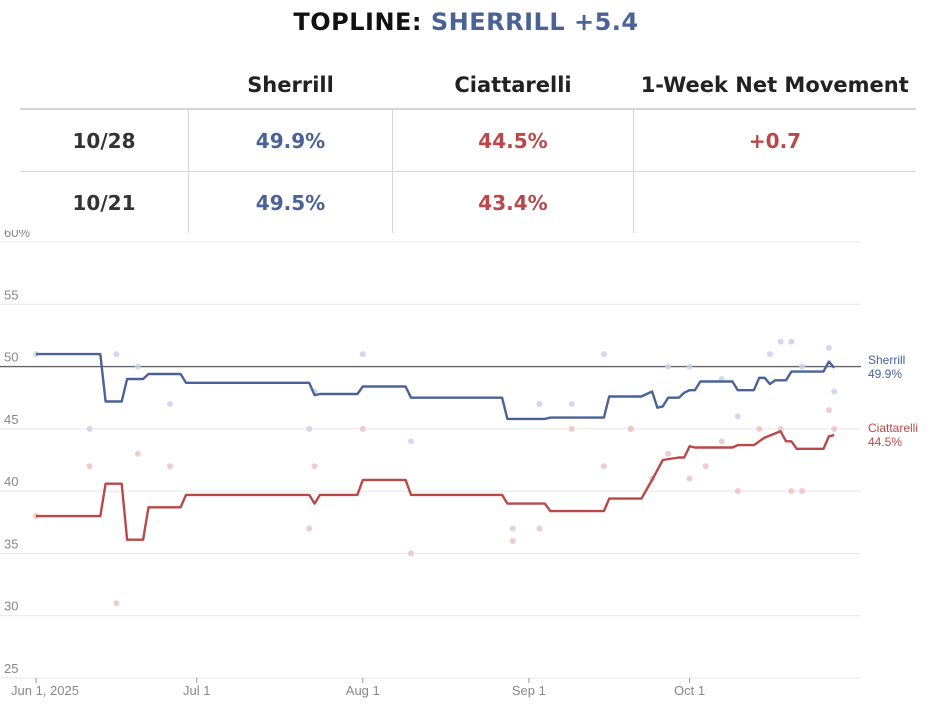 The width and height of the screenshot is (932, 708). Describe the element at coordinates (104, 140) in the screenshot. I see `row-date: 10/28` at that location.